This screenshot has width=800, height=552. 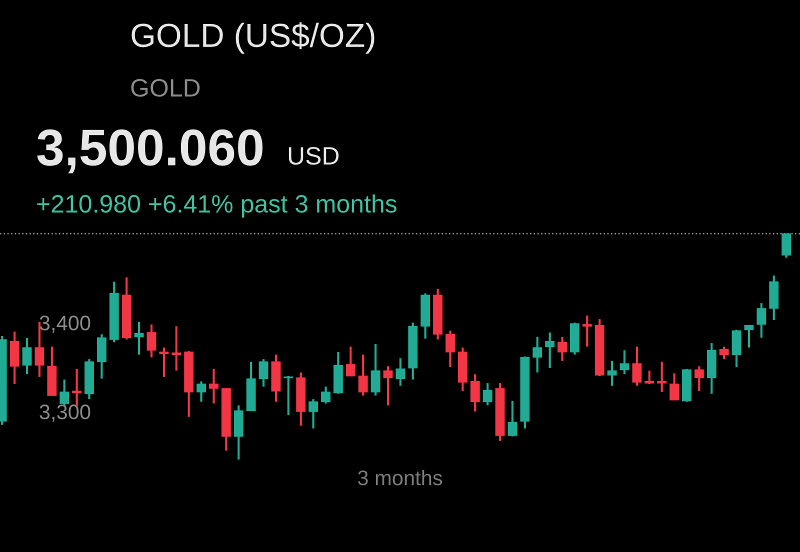 I want to click on annotation: 3,500.060, so click(x=150, y=151).